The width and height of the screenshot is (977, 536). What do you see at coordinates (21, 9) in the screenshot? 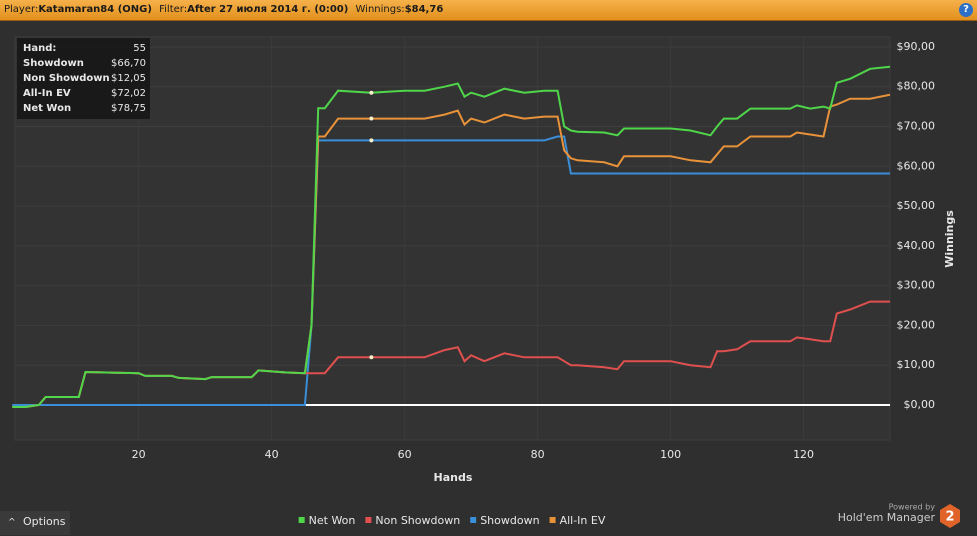
I see `player-label: Player:` at bounding box center [21, 9].